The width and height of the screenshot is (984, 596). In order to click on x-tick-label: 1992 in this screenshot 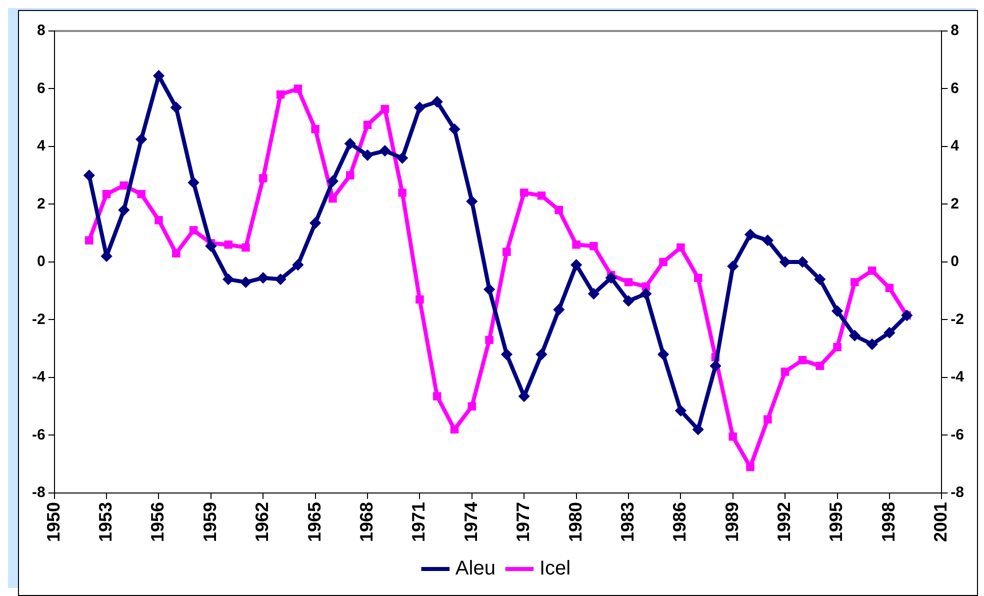, I will do `click(784, 522)`.